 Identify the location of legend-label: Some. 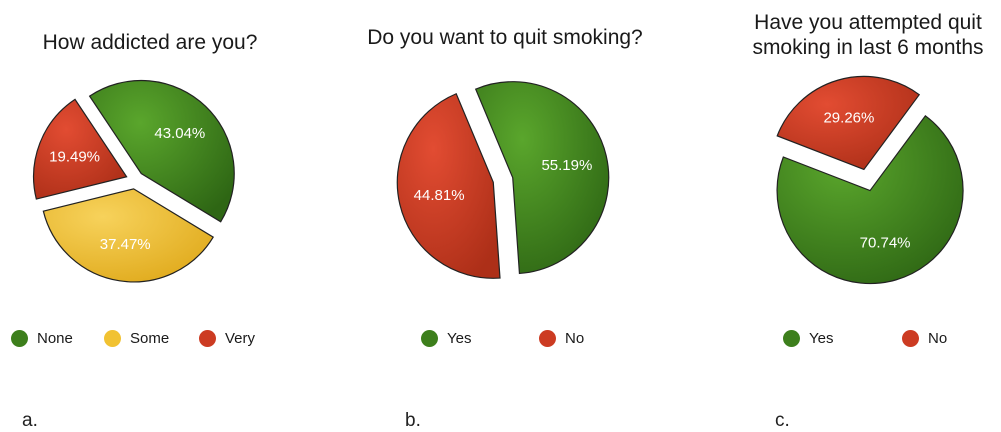
(150, 338).